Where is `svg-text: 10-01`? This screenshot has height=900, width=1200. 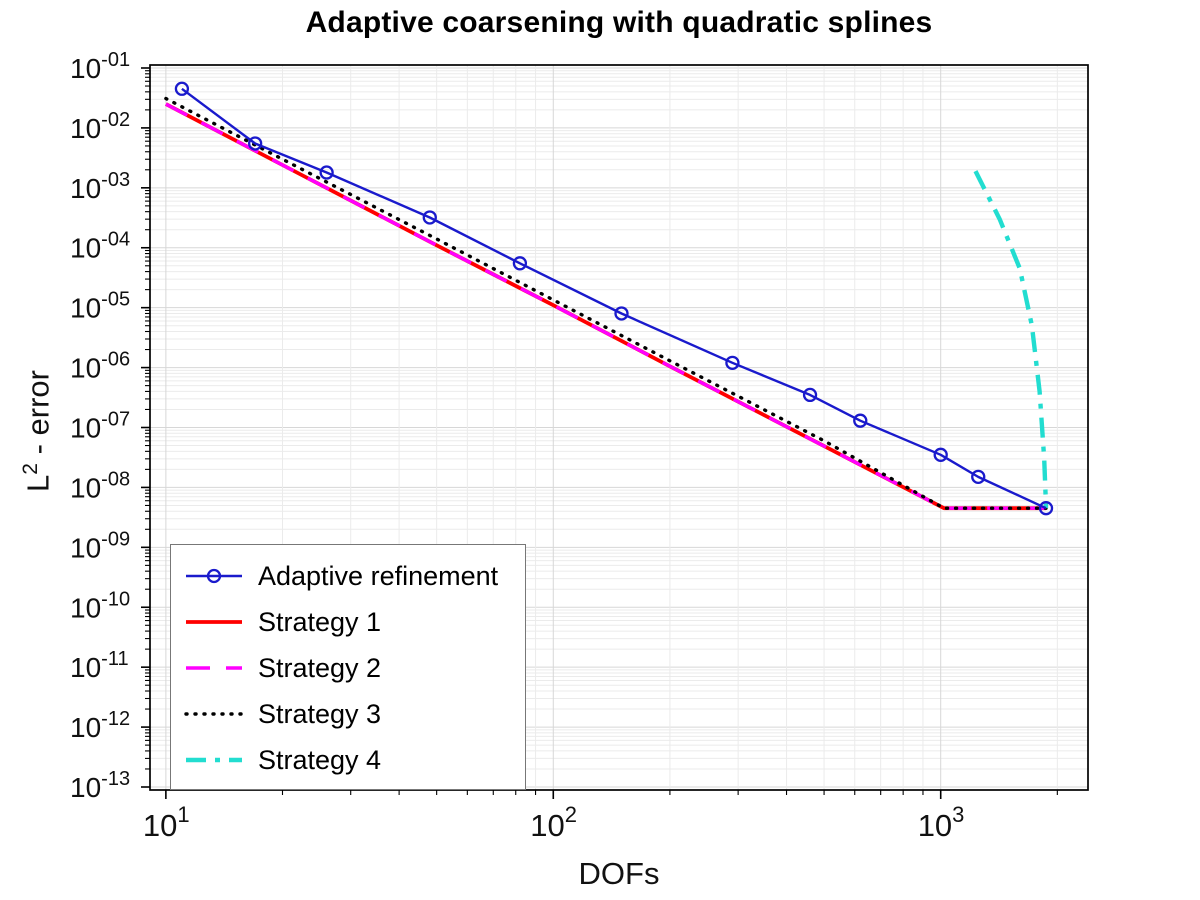
svg-text: 10-01 is located at coordinates (100, 66).